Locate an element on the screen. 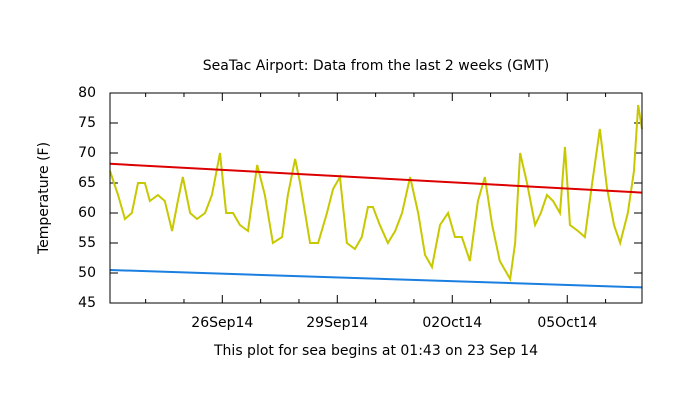  y-tick-label: 50 is located at coordinates (87, 273).